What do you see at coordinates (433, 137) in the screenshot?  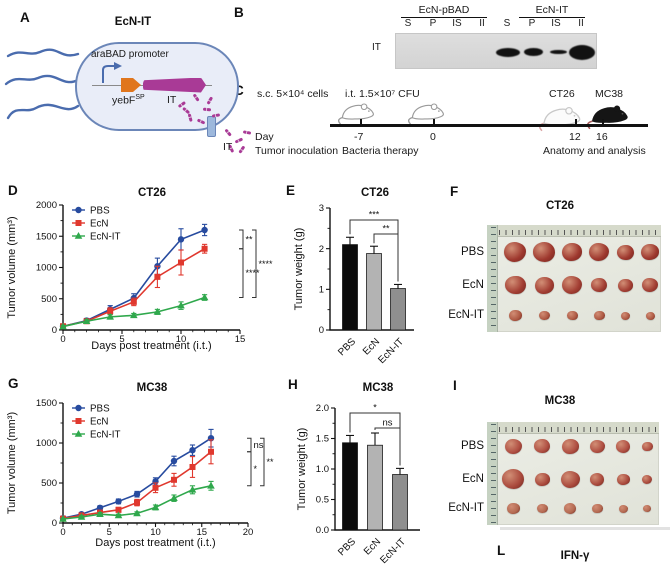 I see `day-tick-0: 0` at bounding box center [433, 137].